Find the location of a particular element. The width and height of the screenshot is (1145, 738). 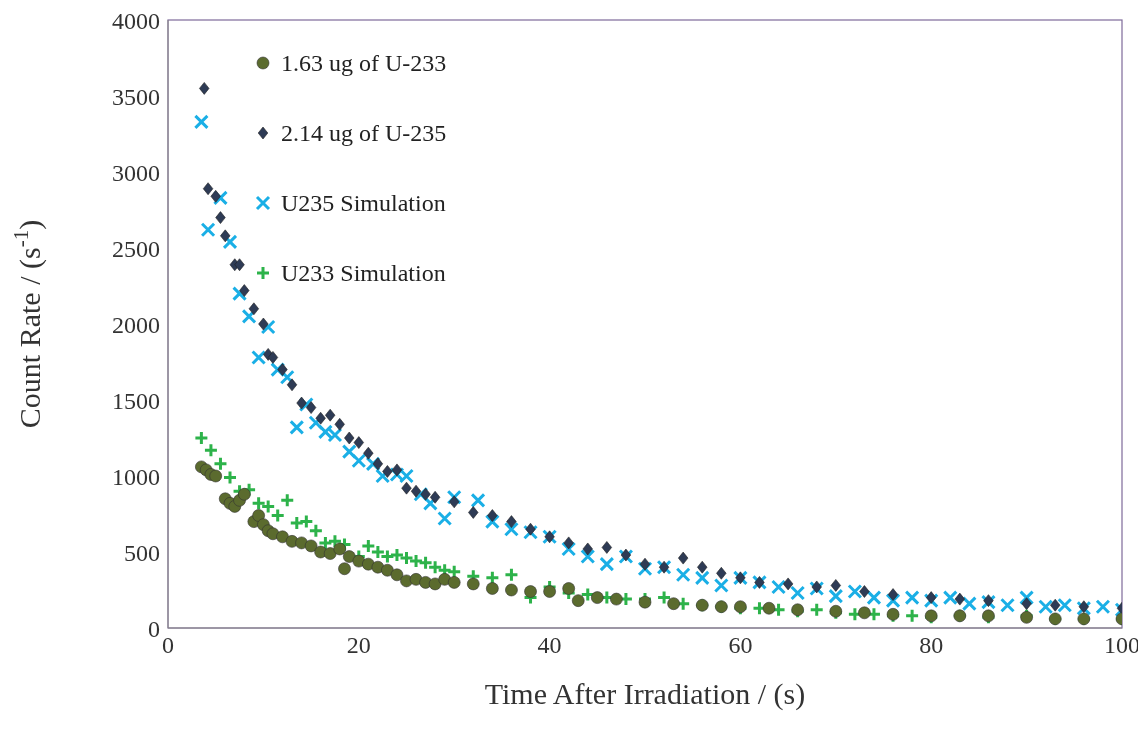

y-tick-label: 3500 is located at coordinates (136, 96).